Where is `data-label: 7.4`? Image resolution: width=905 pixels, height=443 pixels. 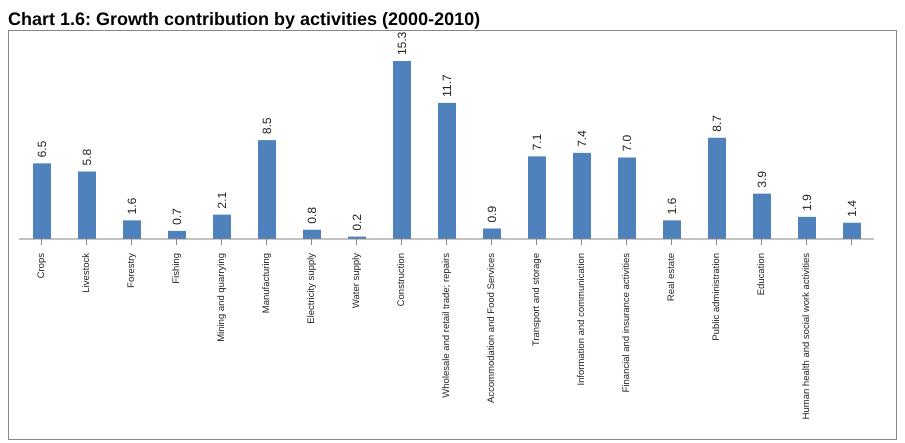 data-label: 7.4 is located at coordinates (582, 138).